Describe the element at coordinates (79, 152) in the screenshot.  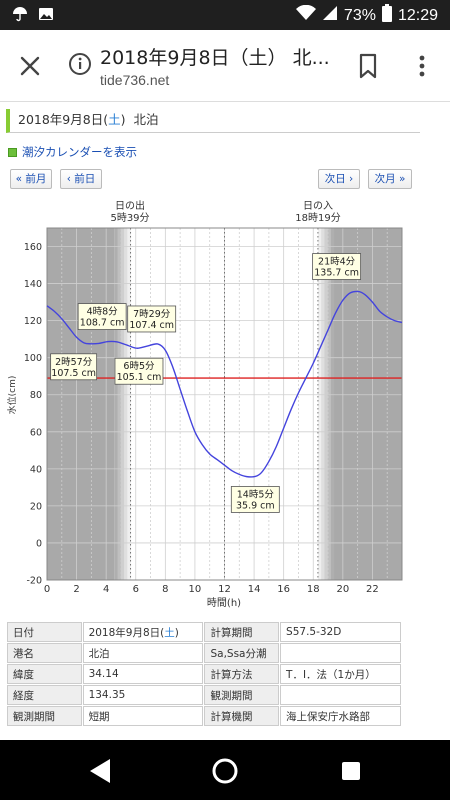
I see `calendar-link-label: 潮汐カレンダーを表示` at that location.